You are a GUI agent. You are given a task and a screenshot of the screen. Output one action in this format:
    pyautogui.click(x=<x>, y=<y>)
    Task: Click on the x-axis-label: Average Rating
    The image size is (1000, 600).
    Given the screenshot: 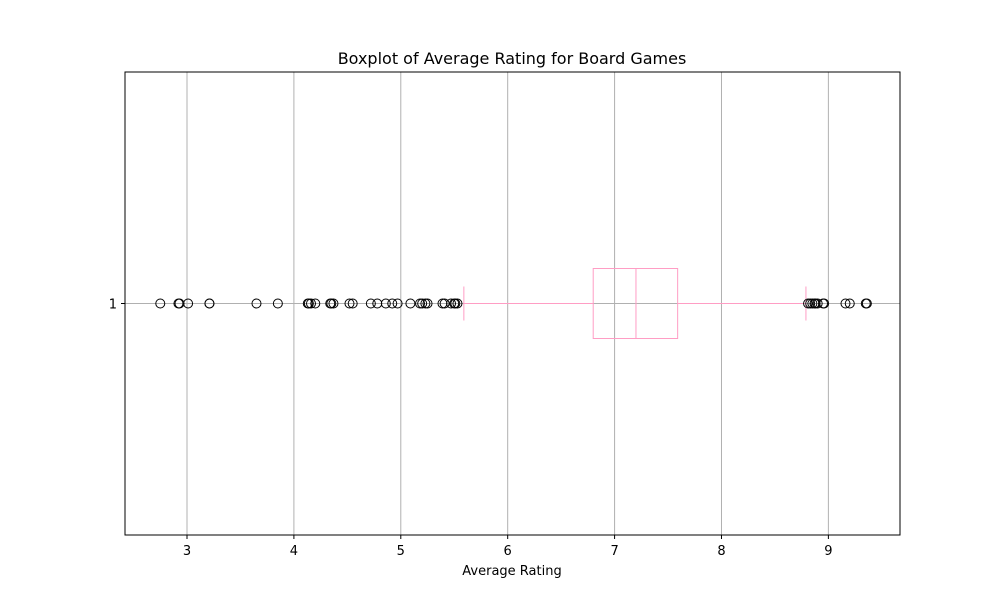 What is the action you would take?
    pyautogui.click(x=511, y=571)
    